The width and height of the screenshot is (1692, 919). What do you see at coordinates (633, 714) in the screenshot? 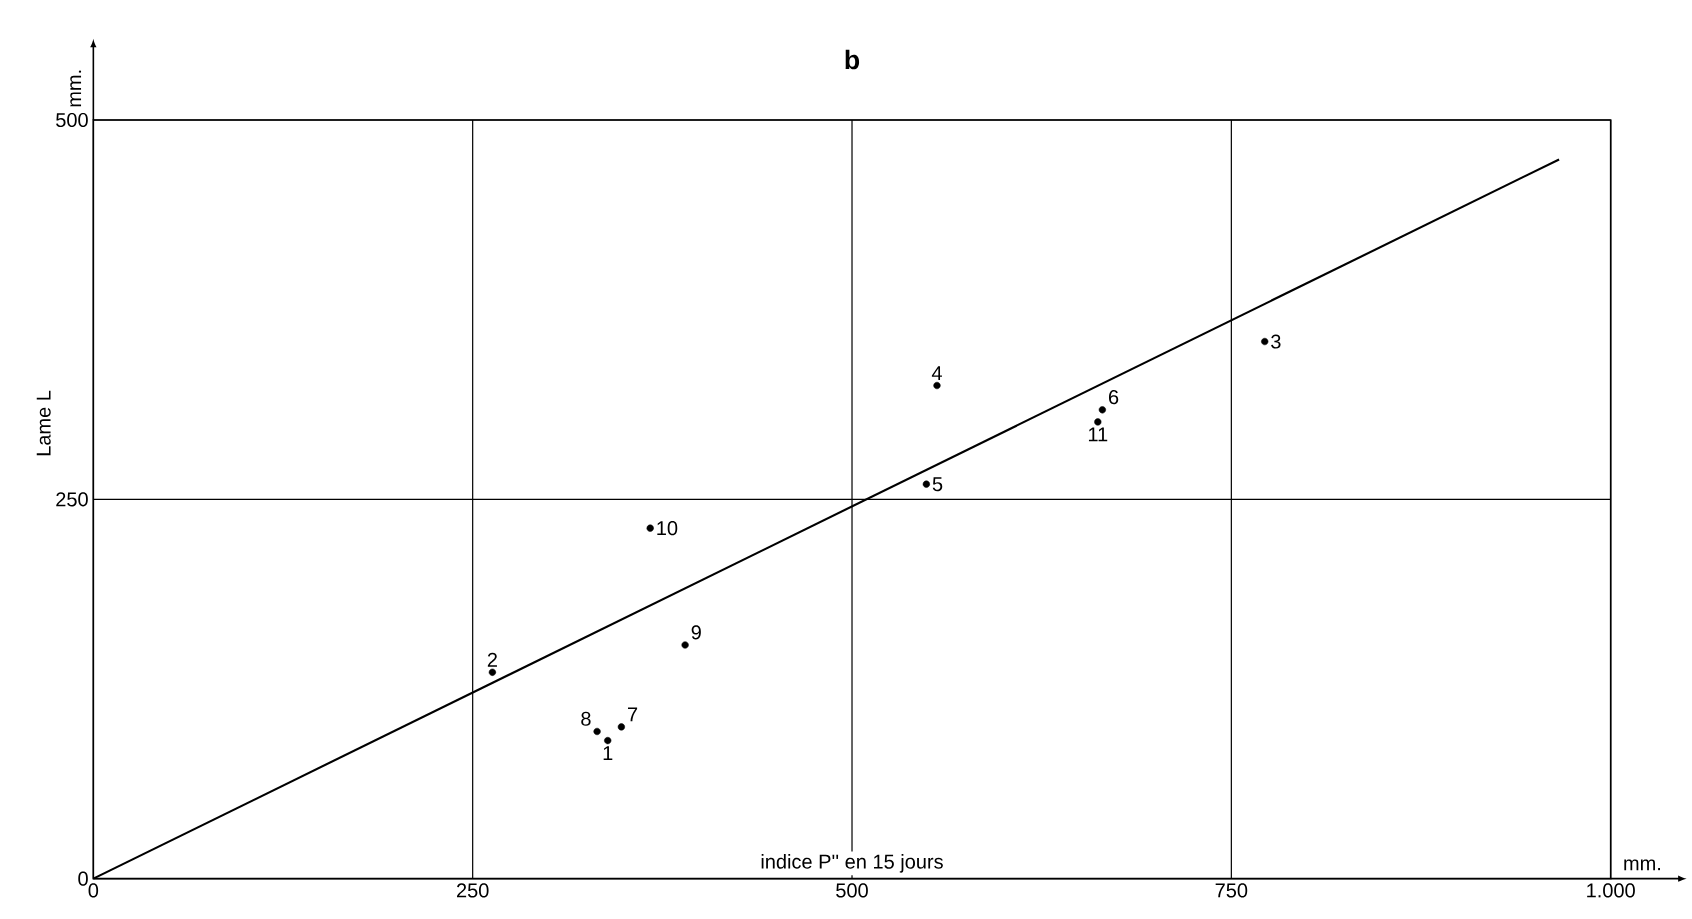
I see `annotation: 7` at bounding box center [633, 714].